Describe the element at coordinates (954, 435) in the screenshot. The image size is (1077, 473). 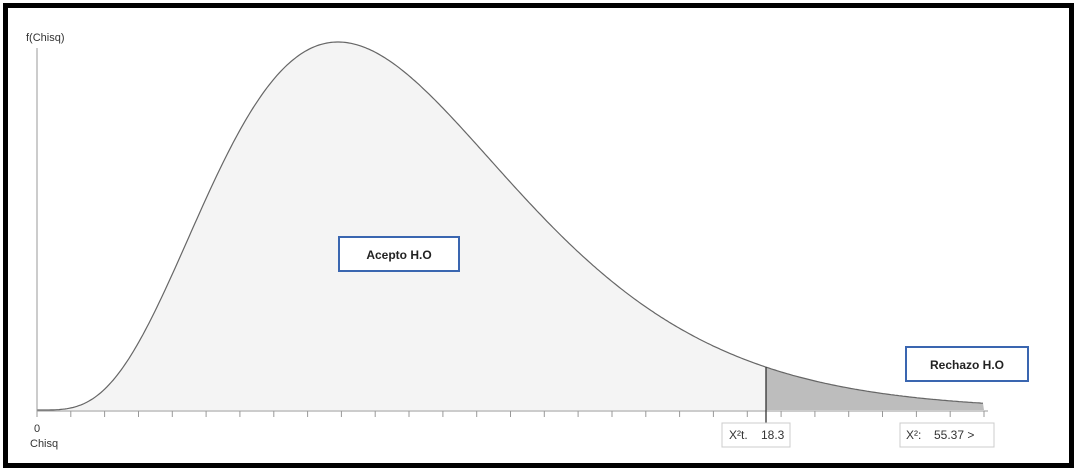
I see `calculated-value-number: 55.37 >` at that location.